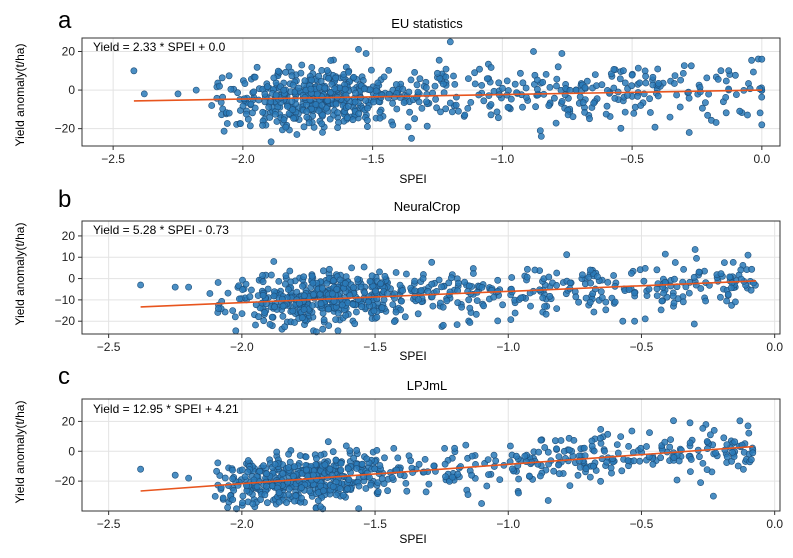  Describe the element at coordinates (427, 206) in the screenshot. I see `chart-title: NeuralCrop` at that location.